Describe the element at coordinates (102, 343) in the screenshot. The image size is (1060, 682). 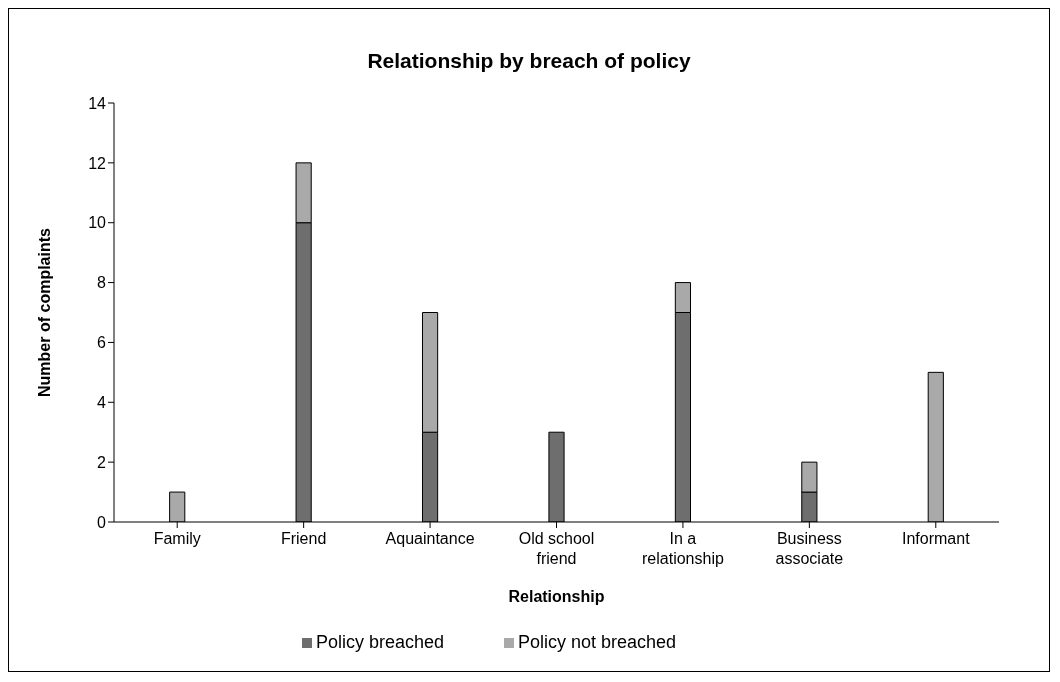
I see `y-tick-label: 6` at that location.